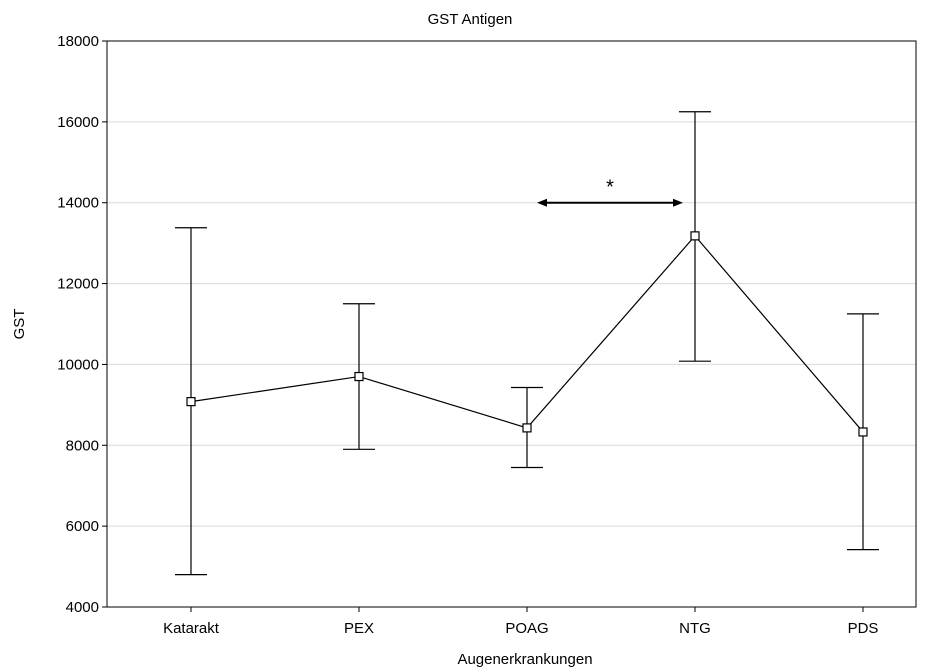  Describe the element at coordinates (526, 628) in the screenshot. I see `x-tick-label: POAG` at that location.